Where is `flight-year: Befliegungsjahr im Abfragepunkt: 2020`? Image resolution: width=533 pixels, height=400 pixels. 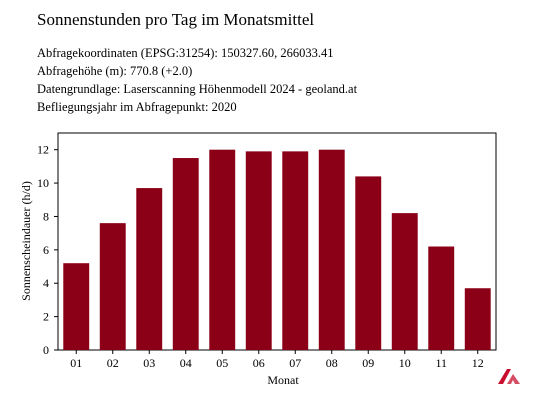 flight-year: Befliegungsjahr im Abfragepunkt: 2020 is located at coordinates (137, 107).